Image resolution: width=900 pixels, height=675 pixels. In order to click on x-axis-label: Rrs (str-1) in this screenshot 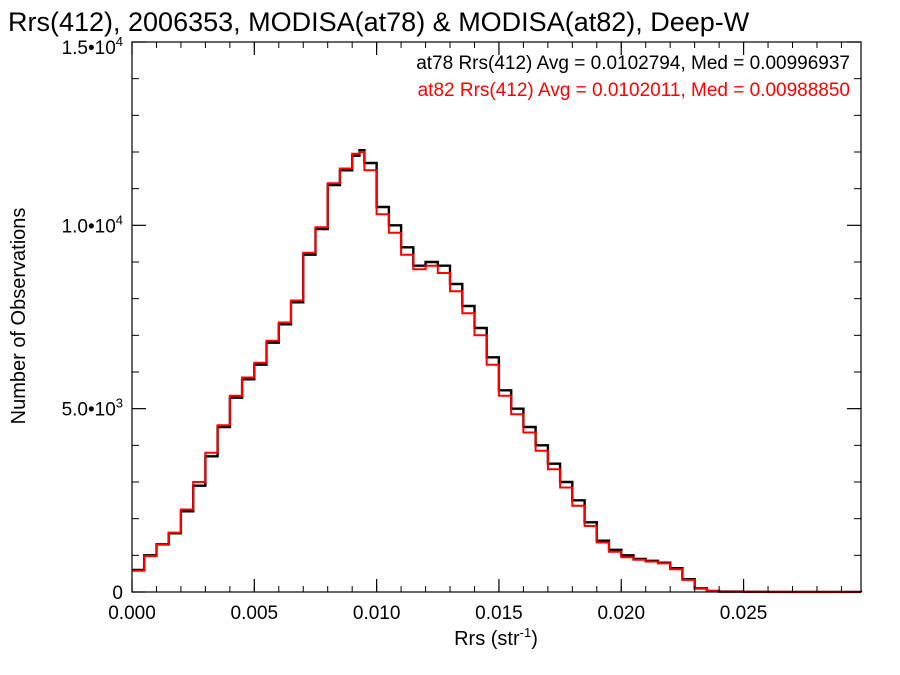, I will do `click(496, 637)`.